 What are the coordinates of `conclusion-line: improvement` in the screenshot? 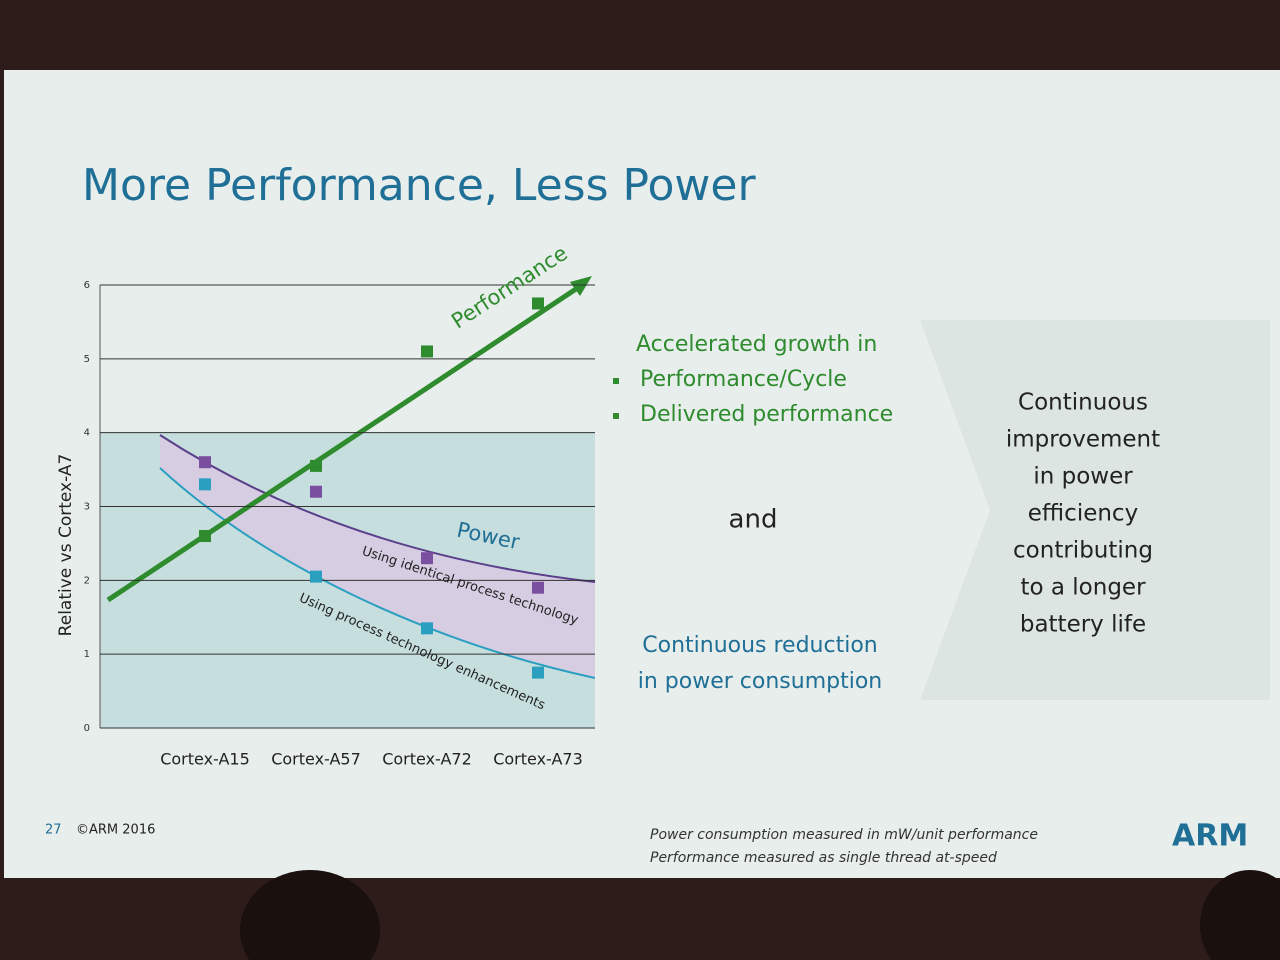 It's located at (1083, 440).